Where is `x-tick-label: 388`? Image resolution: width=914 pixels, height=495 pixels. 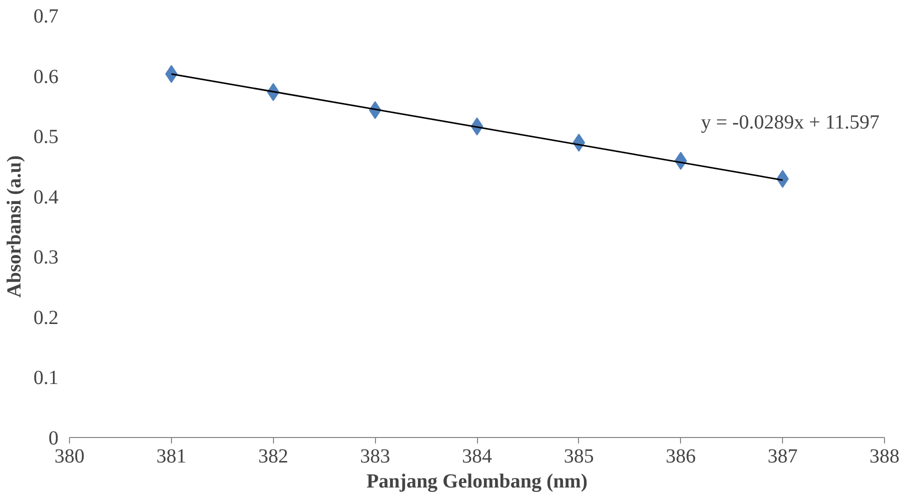 x-tick-label: 388 is located at coordinates (885, 457).